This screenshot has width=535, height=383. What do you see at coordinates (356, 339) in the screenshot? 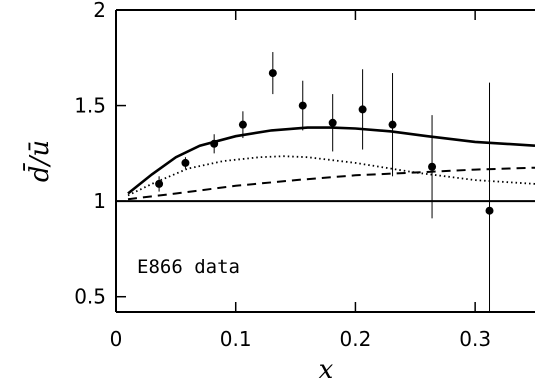
I see `x-tick-label: 0.2` at bounding box center [356, 339].